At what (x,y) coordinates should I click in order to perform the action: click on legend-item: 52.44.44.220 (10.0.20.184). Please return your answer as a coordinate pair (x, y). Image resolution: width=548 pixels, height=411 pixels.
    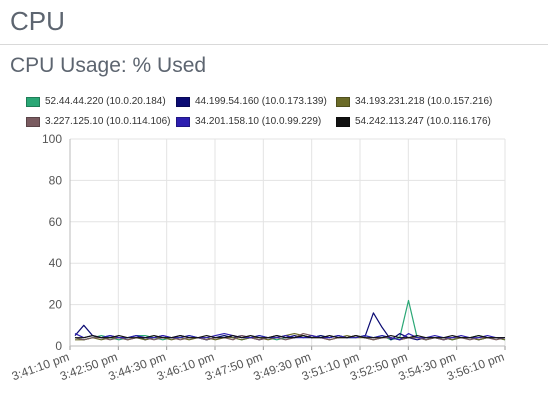
    Looking at the image, I should click on (96, 101).